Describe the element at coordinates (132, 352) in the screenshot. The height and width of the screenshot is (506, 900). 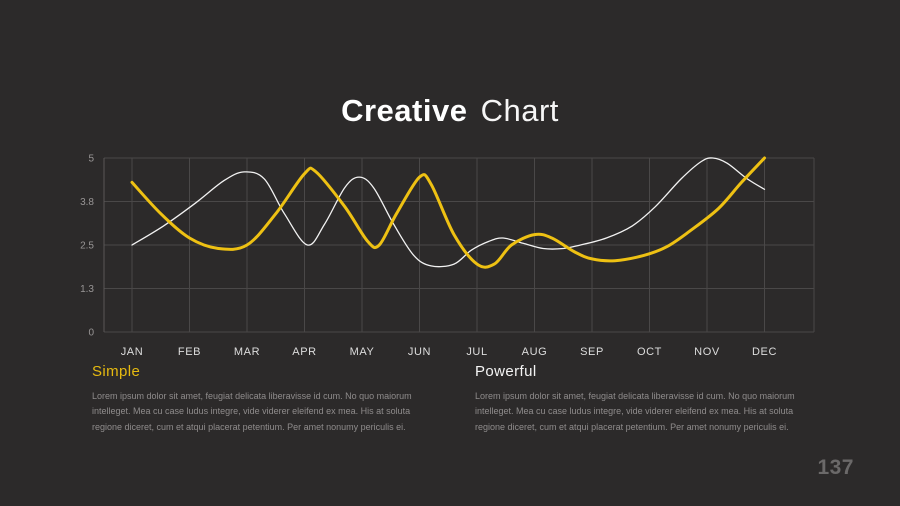
I see `x-axis-label: JAN` at that location.